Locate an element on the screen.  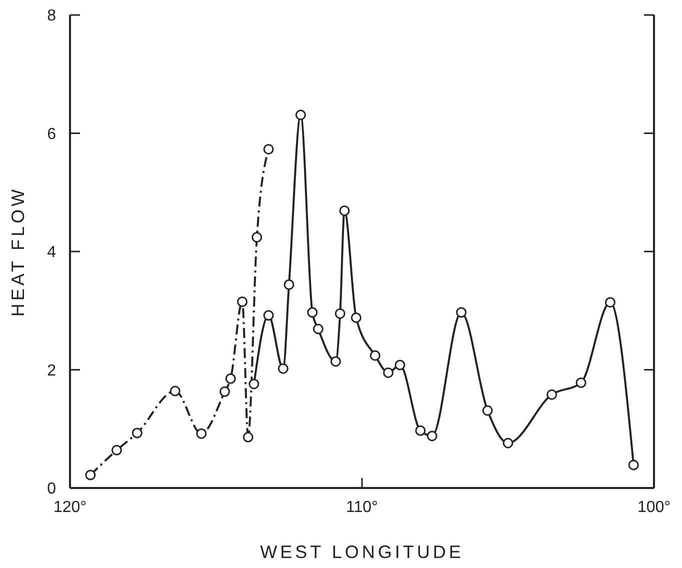
x-tick-label: 120° is located at coordinates (70, 507).